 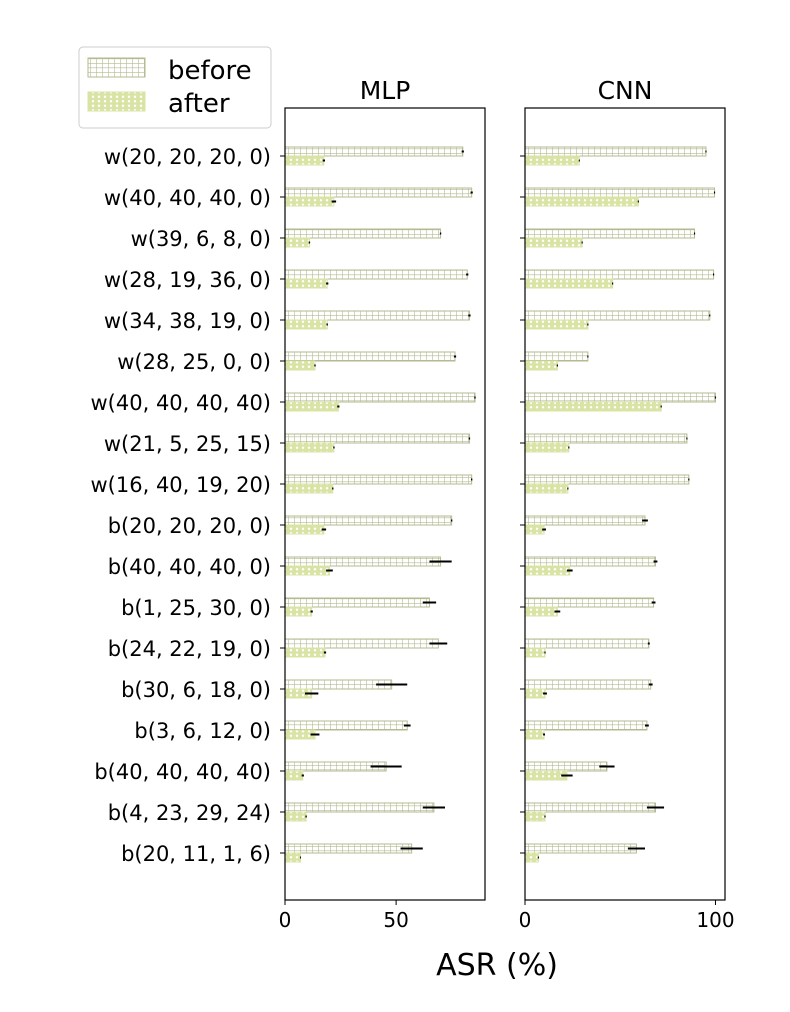 I want to click on y-tick-label: b(40, 40, 40, 0), so click(x=189, y=567).